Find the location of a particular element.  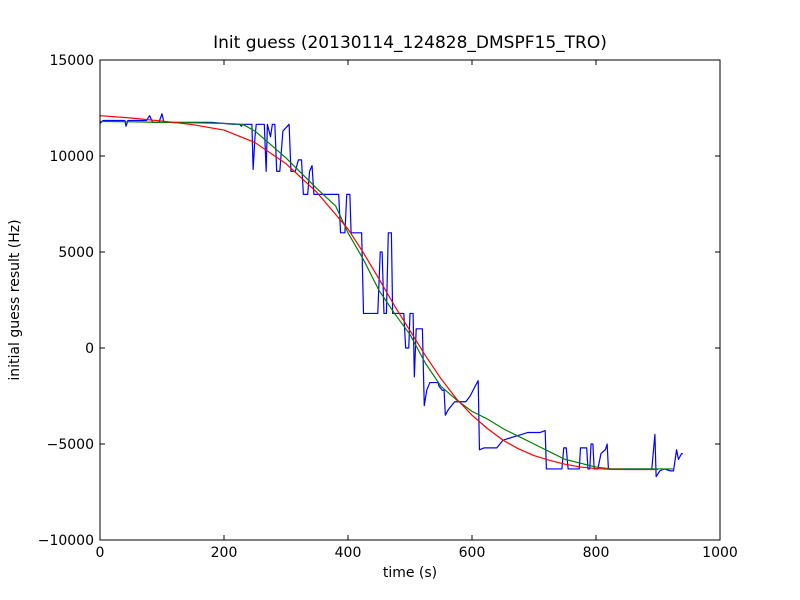

chart-title: Init guess (20130114_124828_DMSPF15_TRO) is located at coordinates (410, 43).